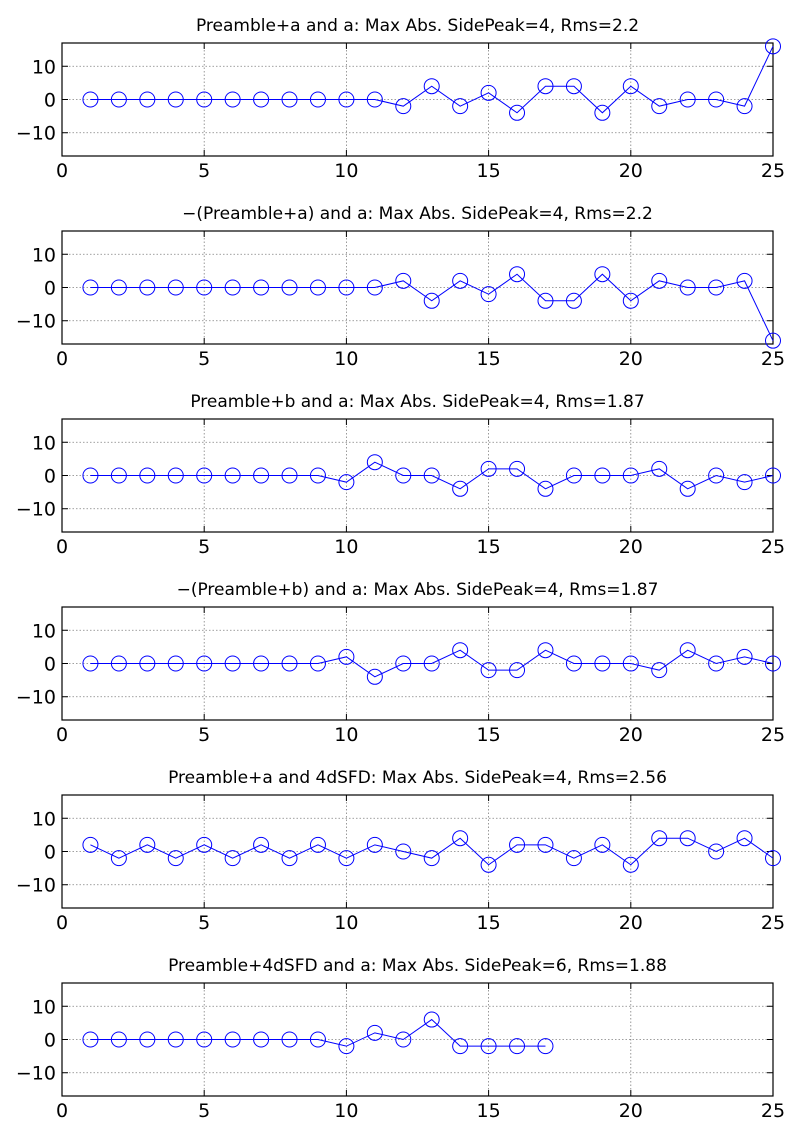 Image resolution: width=788 pixels, height=1126 pixels. I want to click on y-tick-label: −10, so click(36, 1074).